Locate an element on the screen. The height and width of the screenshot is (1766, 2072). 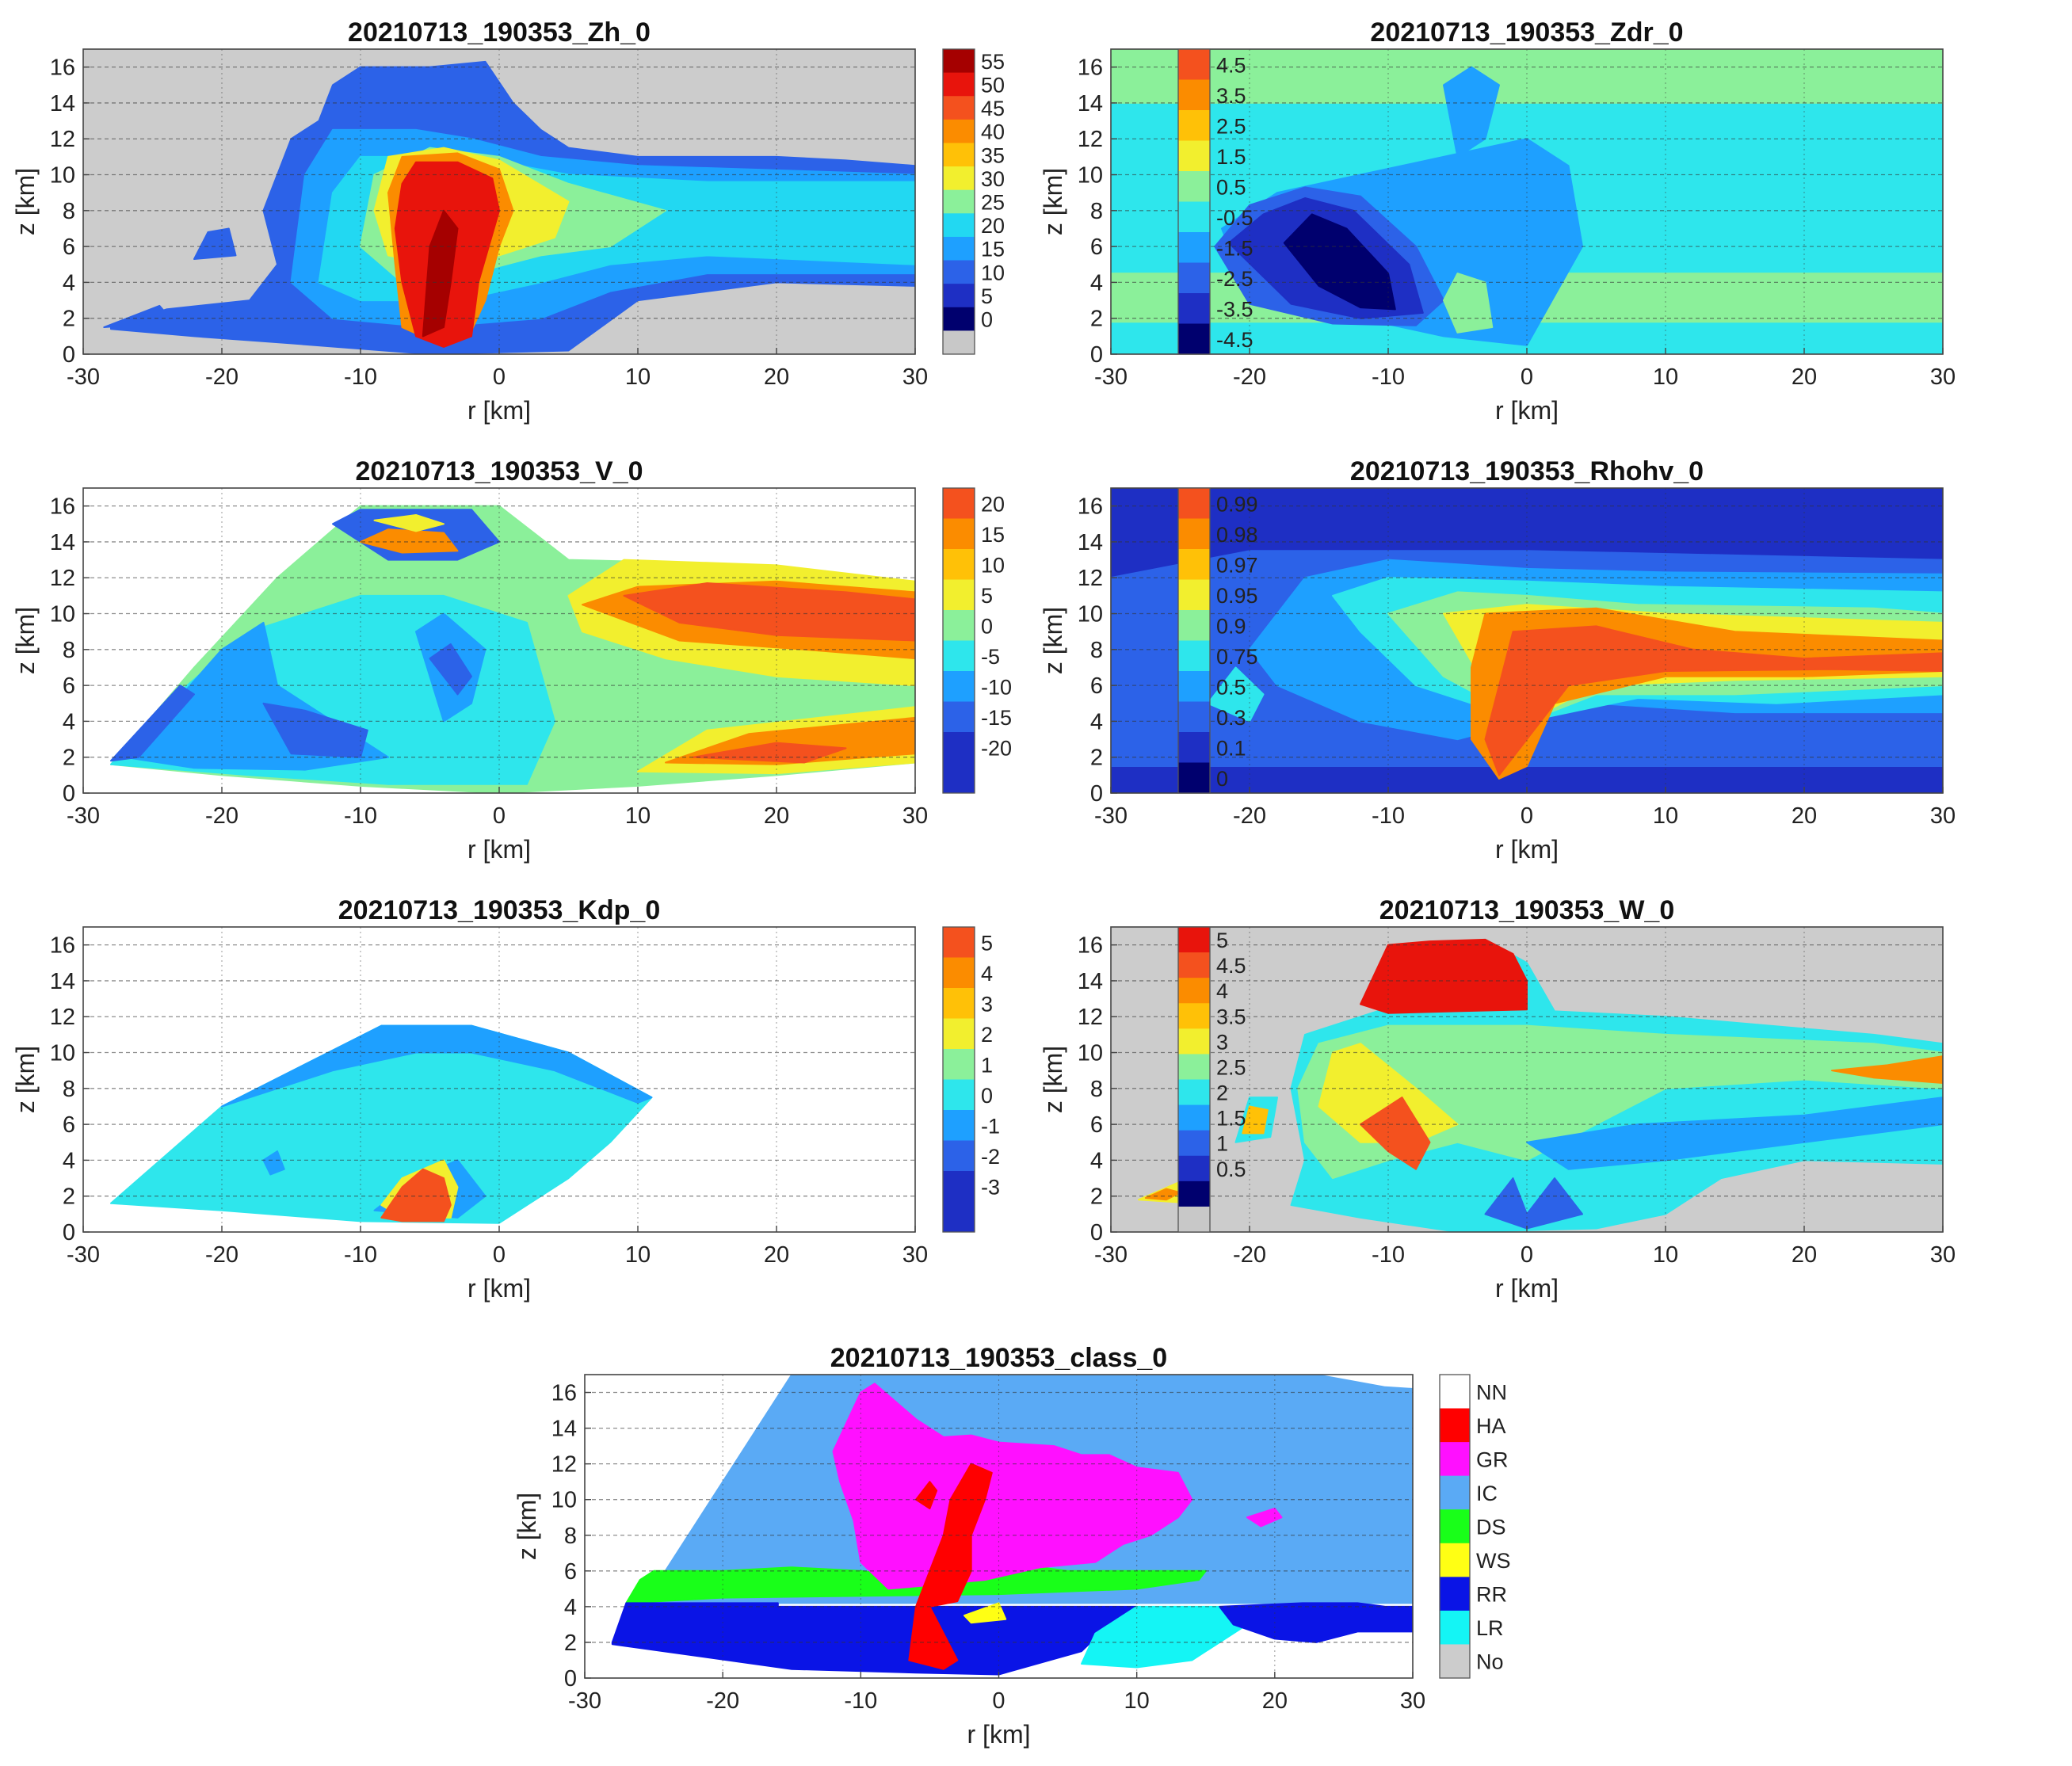
colorbar-tick-label: 4.5 is located at coordinates (1231, 966).